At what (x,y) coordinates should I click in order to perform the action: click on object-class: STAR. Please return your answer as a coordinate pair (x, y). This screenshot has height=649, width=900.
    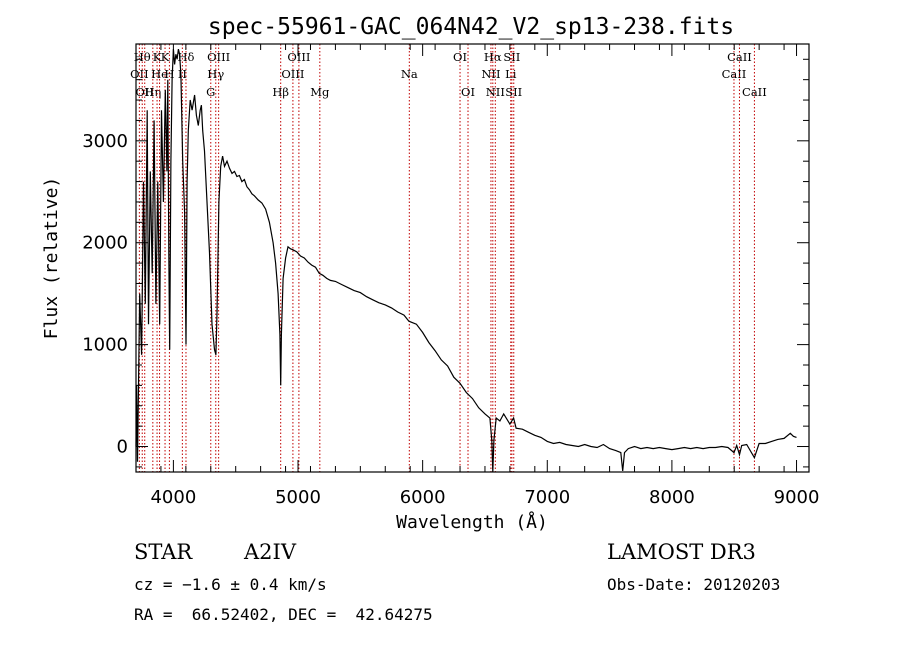
    Looking at the image, I should click on (163, 552).